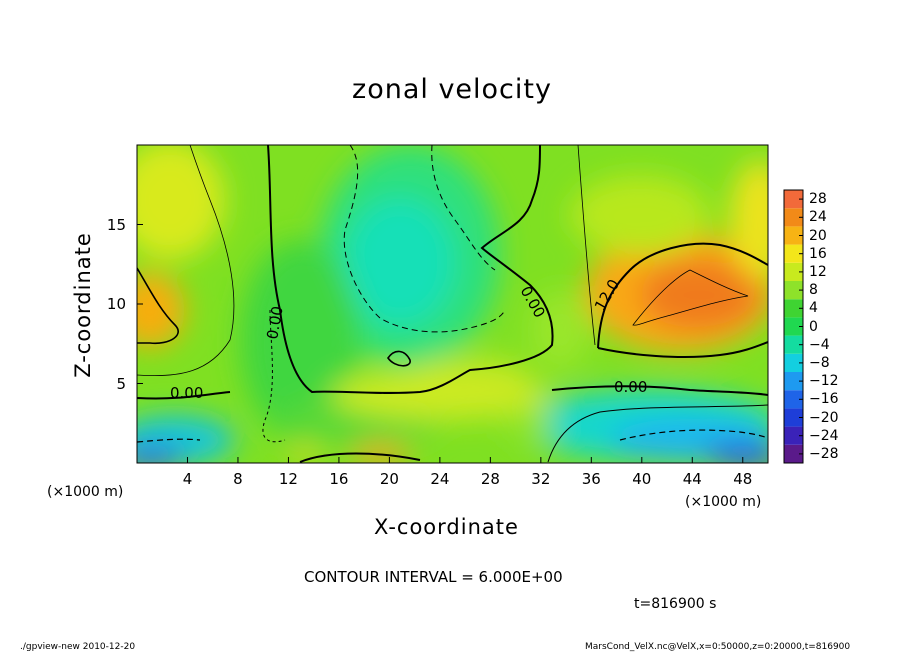 This screenshot has width=904, height=654. What do you see at coordinates (818, 271) in the screenshot?
I see `colorbar-tick-label: 12` at bounding box center [818, 271].